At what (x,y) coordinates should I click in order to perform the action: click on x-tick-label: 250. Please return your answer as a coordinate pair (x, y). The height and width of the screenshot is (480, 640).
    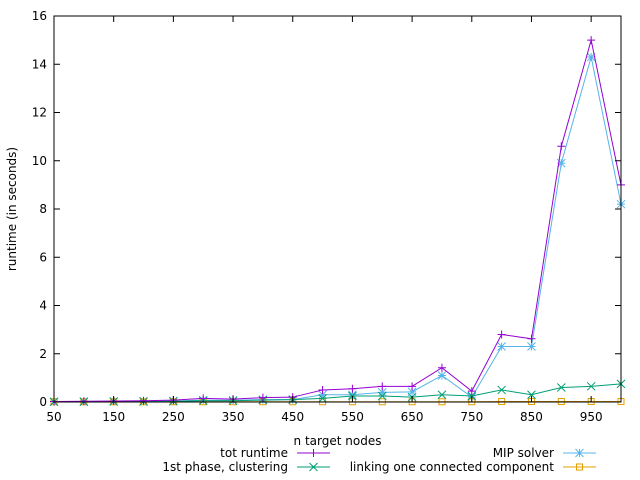
    Looking at the image, I should click on (173, 417).